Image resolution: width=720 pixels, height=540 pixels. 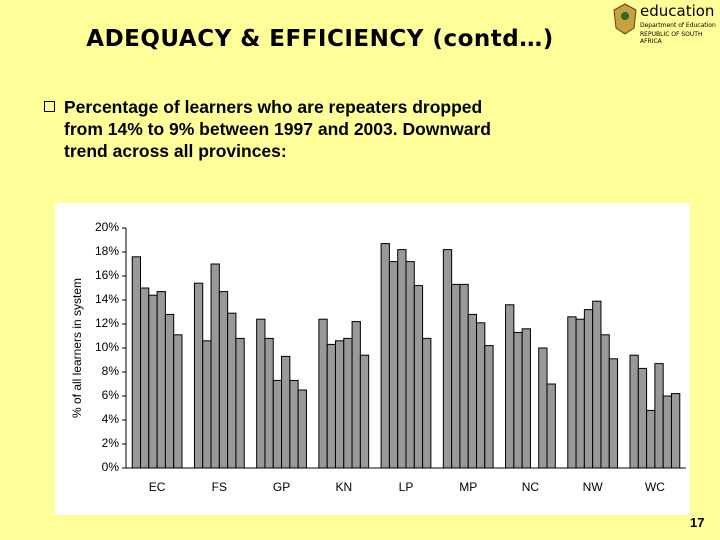 I want to click on slide-title: ADEQUACY & EFFICIENCY (contd…), so click(x=320, y=39).